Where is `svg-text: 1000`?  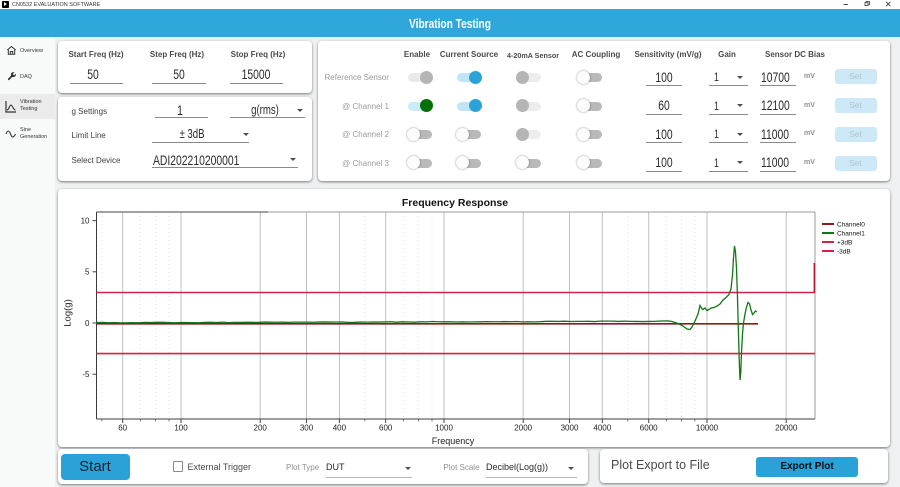
svg-text: 1000 is located at coordinates (444, 428).